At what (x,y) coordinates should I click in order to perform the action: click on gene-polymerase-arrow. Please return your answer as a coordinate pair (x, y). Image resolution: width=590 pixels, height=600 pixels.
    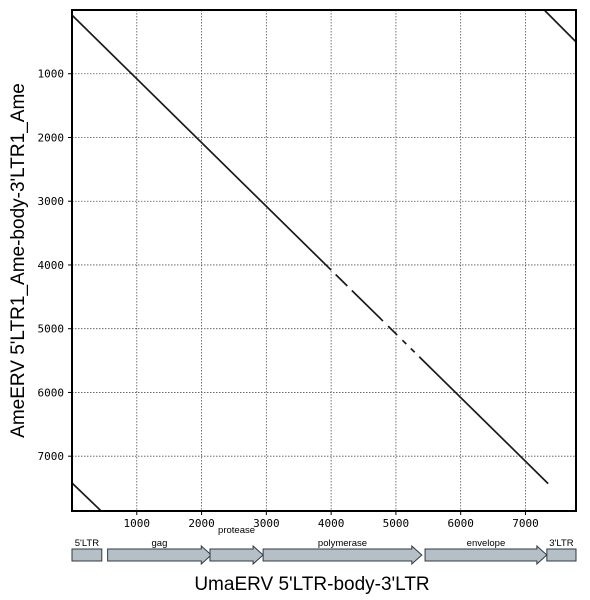
    Looking at the image, I should click on (342, 555).